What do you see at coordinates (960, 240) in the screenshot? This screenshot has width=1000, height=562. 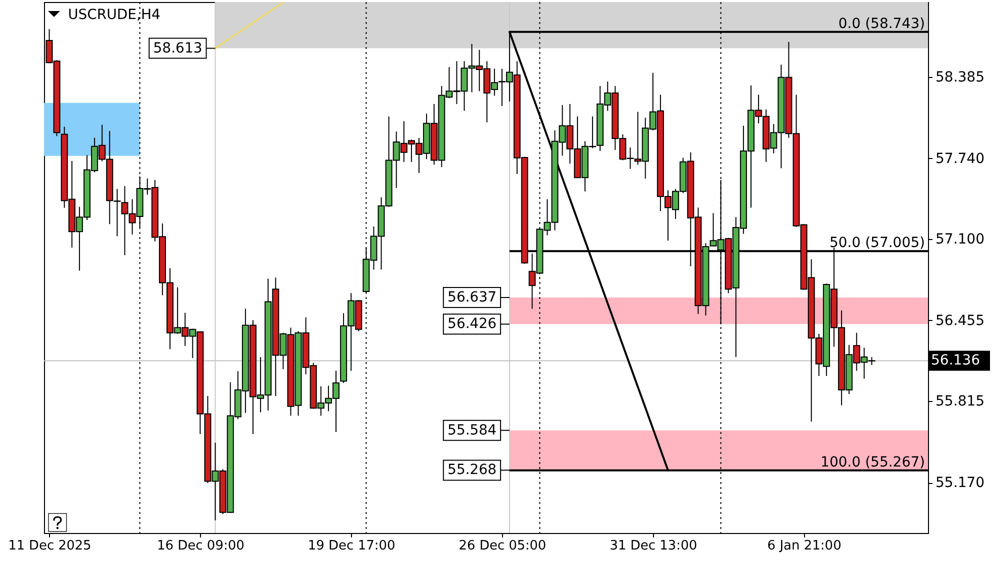 I see `y-tick-label: 57.100` at bounding box center [960, 240].